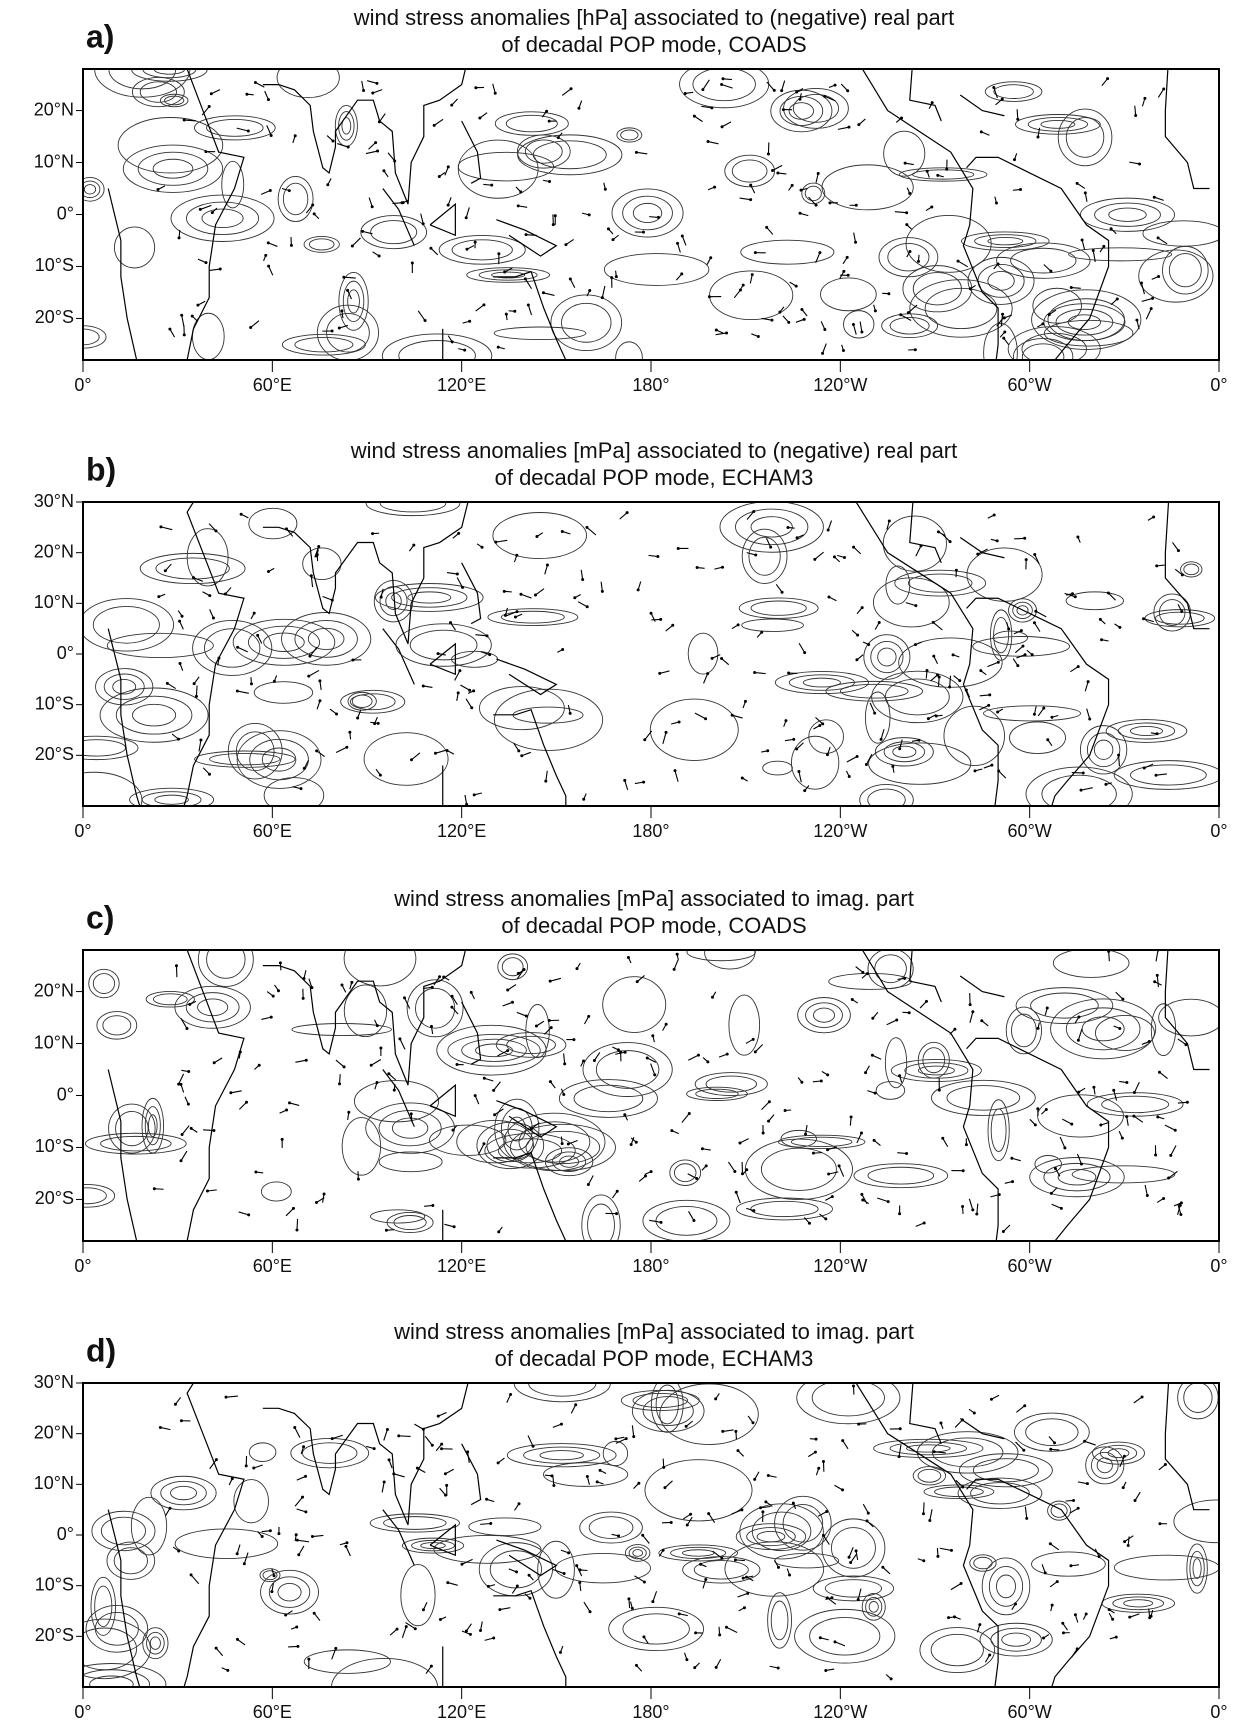 The width and height of the screenshot is (1236, 1735). What do you see at coordinates (1218, 1266) in the screenshot?
I see `x-tick-label: 0°` at bounding box center [1218, 1266].